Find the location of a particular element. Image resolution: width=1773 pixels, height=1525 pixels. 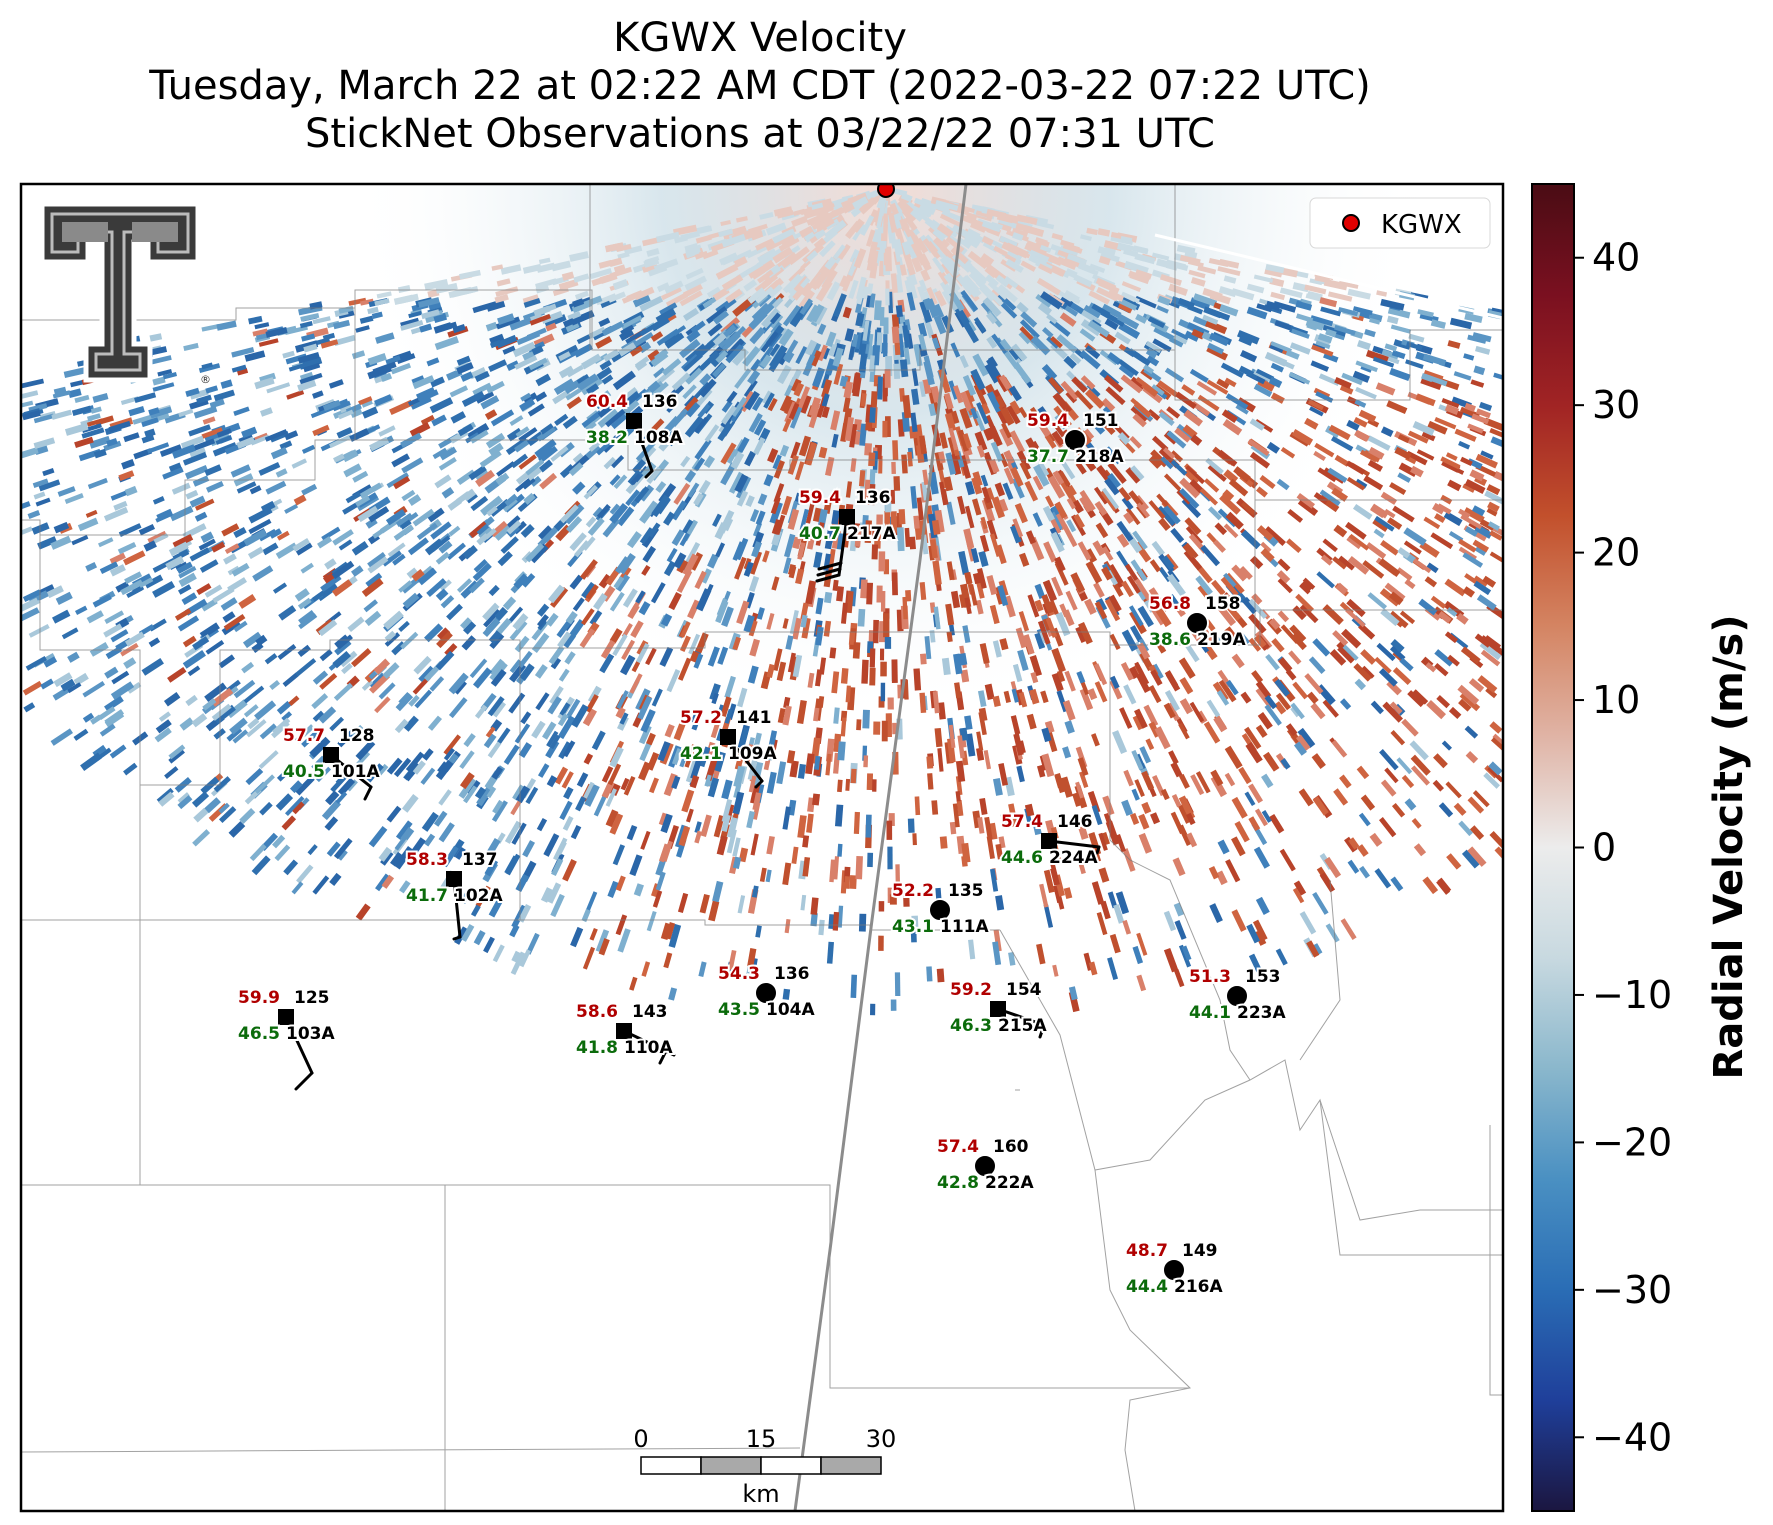

station-dewpoint: 40.5 is located at coordinates (304, 772).